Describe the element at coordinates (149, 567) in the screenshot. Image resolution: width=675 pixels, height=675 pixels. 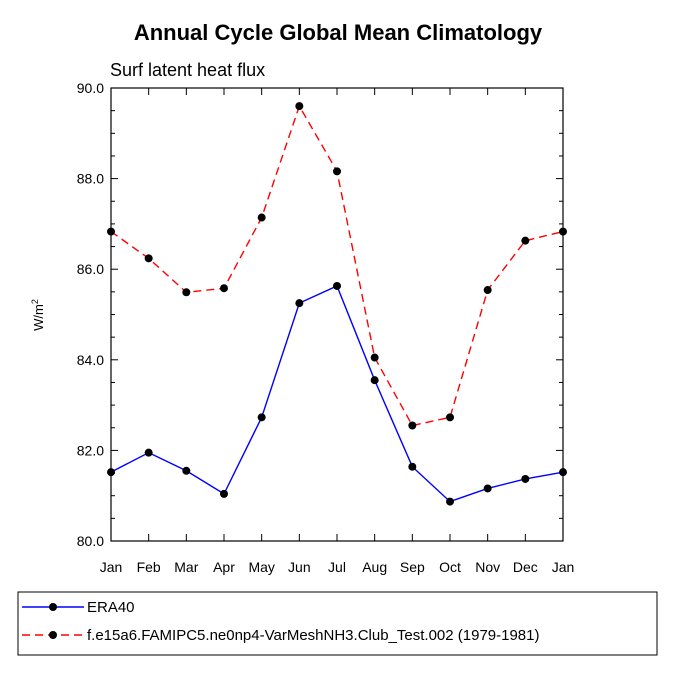
I see `x-tick-label: Feb` at that location.